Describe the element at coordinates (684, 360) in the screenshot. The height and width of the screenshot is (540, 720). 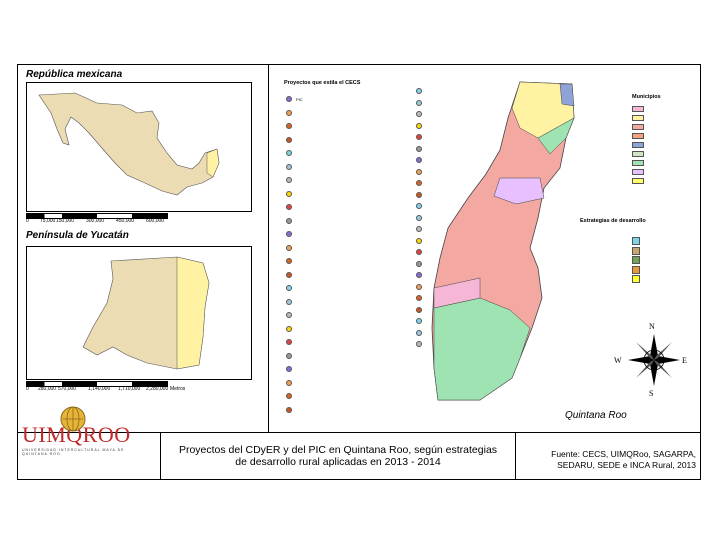
I see `compass-e: E` at that location.